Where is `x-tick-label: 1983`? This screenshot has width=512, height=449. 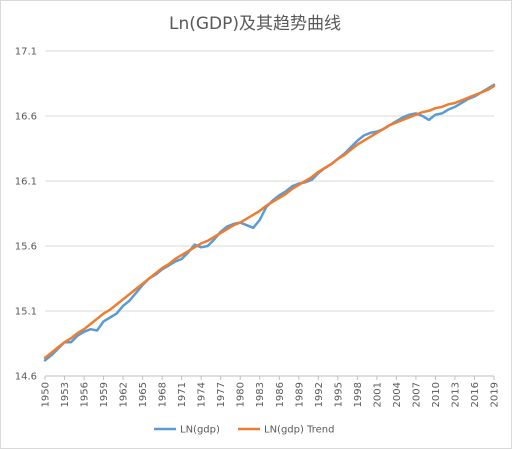
x-tick-label: 1983 is located at coordinates (260, 394).